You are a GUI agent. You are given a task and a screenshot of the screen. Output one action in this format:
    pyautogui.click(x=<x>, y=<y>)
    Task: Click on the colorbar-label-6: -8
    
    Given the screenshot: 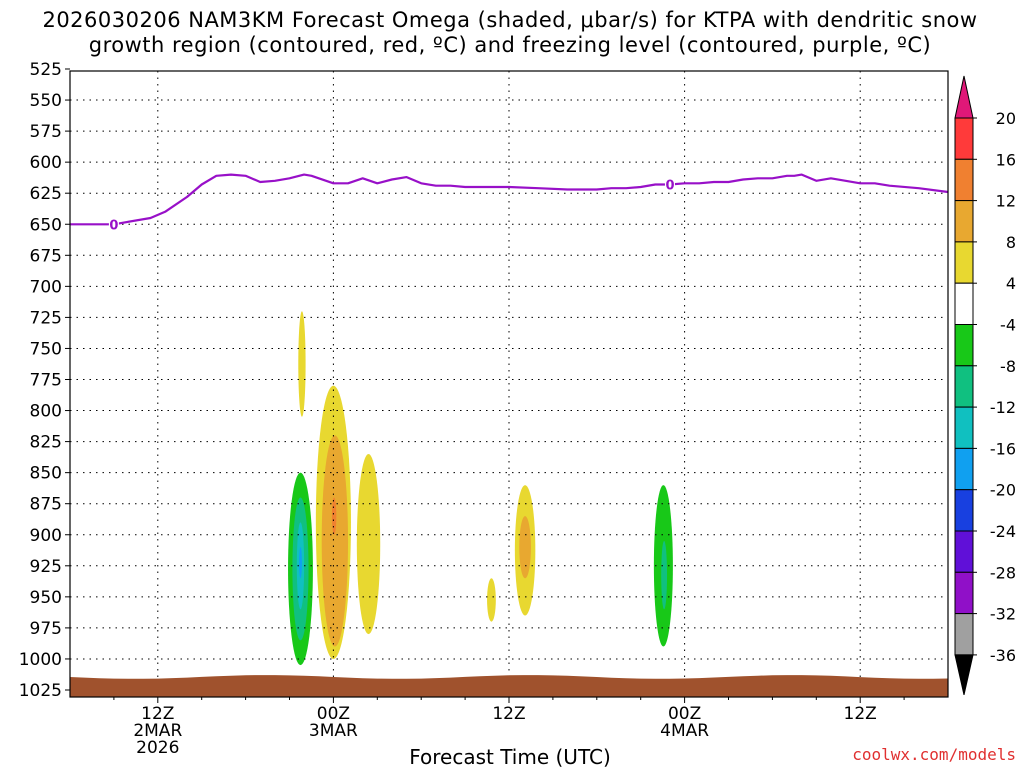 What is the action you would take?
    pyautogui.click(x=1008, y=366)
    